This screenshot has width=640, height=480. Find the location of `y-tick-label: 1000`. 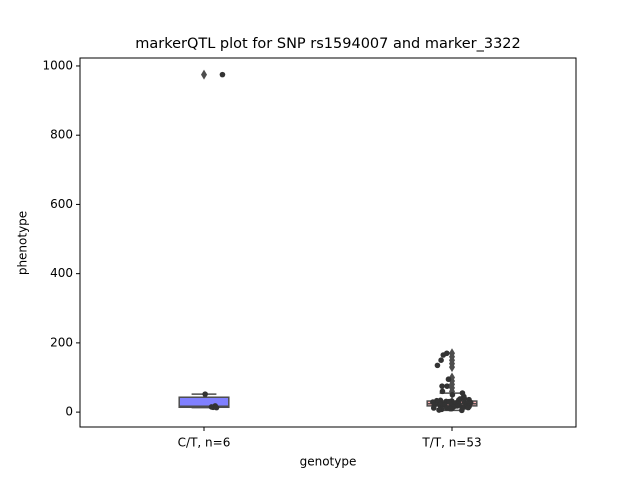

y-tick-label: 1000 is located at coordinates (57, 65).